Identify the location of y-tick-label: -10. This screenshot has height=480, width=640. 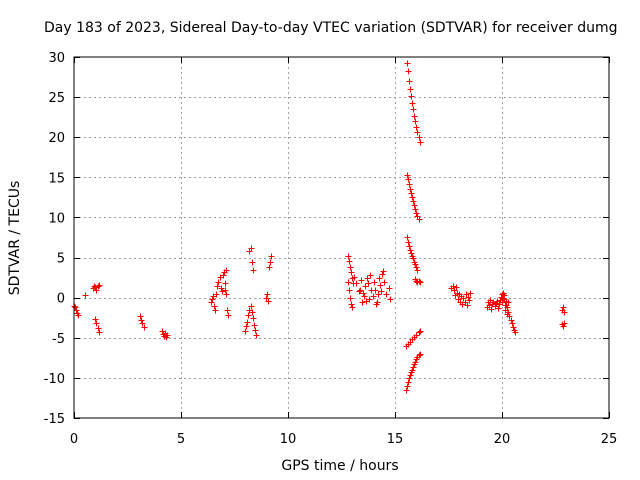
(54, 379).